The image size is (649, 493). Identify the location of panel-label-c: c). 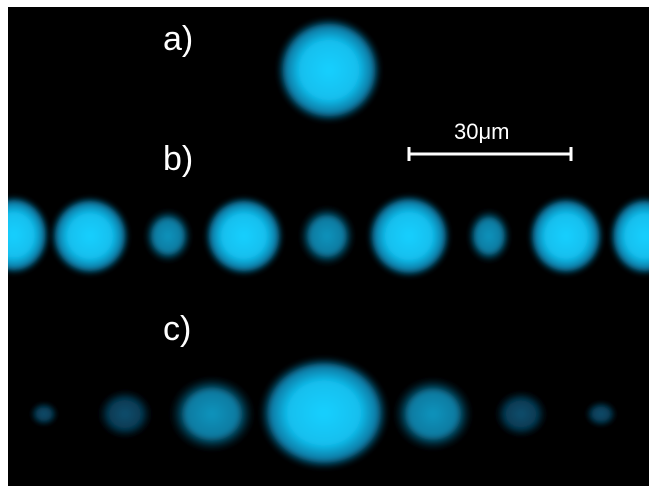
(177, 329).